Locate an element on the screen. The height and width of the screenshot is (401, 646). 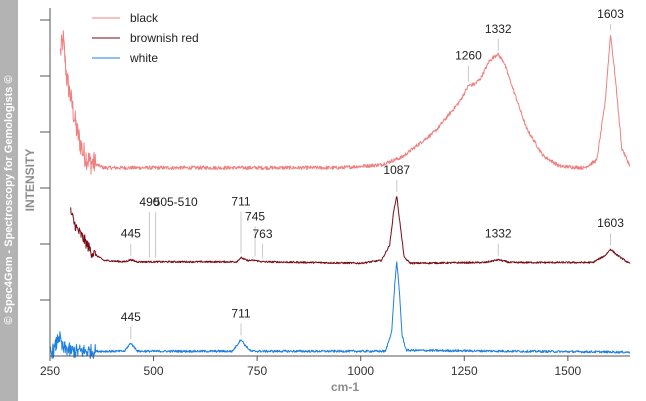
series-line-brownish-red is located at coordinates (350, 230).